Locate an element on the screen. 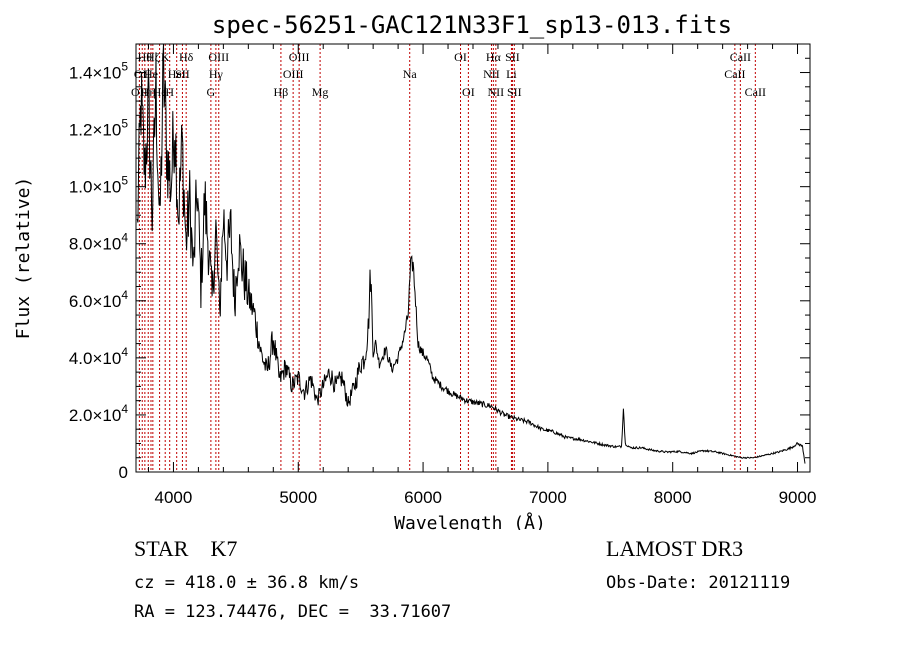  line-label: He is located at coordinates (151, 74).